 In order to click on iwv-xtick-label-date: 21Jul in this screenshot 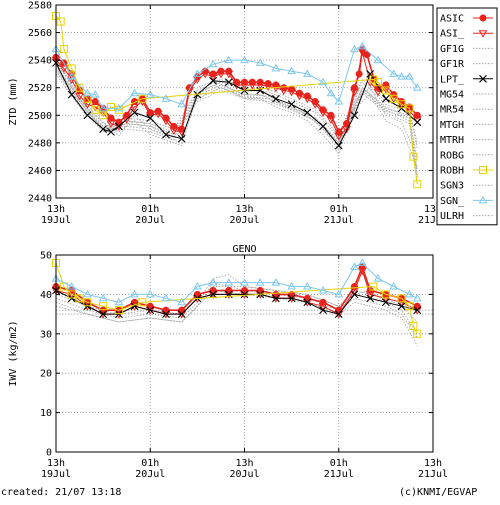, I will do `click(433, 474)`.